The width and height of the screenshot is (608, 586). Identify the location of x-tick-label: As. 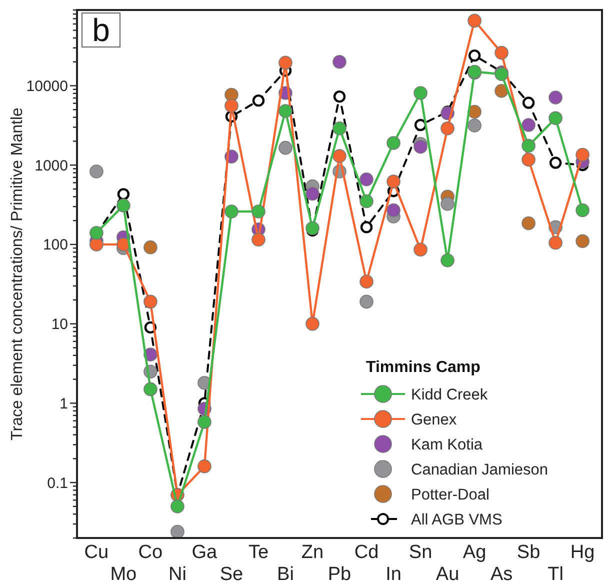
(501, 574).